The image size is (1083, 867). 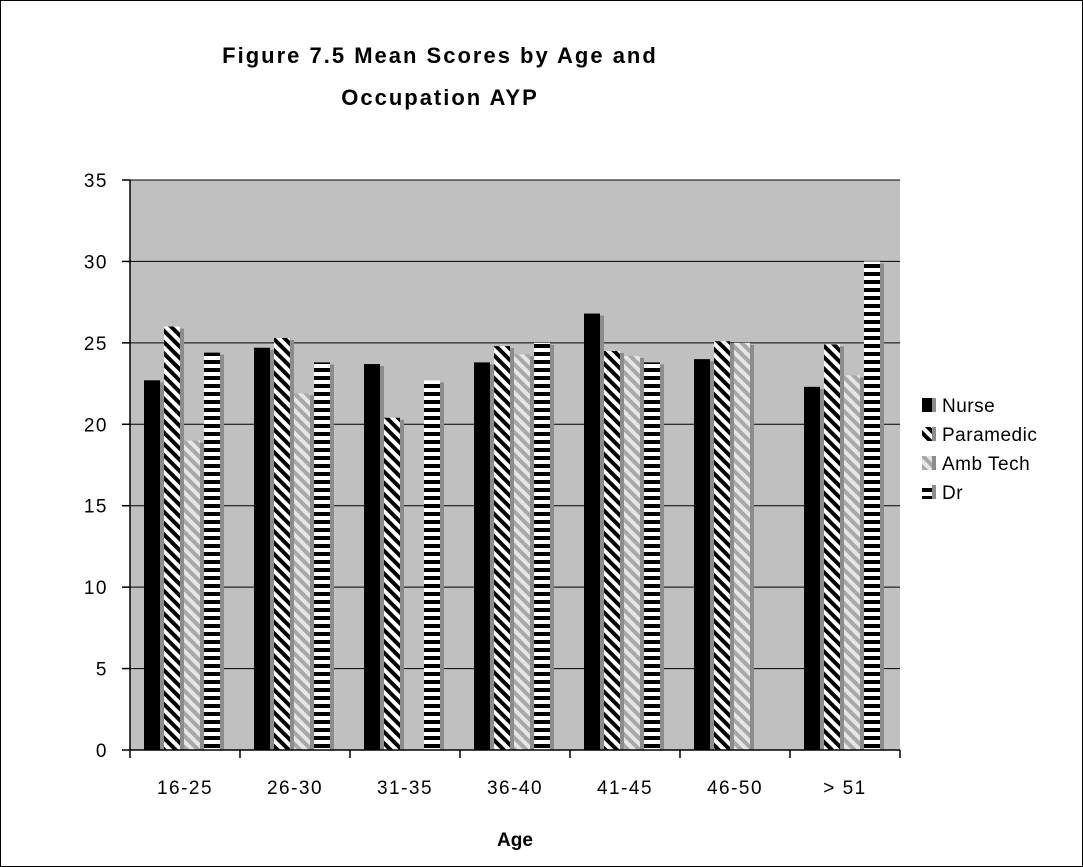 I want to click on y-tick-labels: 0 5 10 15 20 25 30 35, so click(x=96, y=466).